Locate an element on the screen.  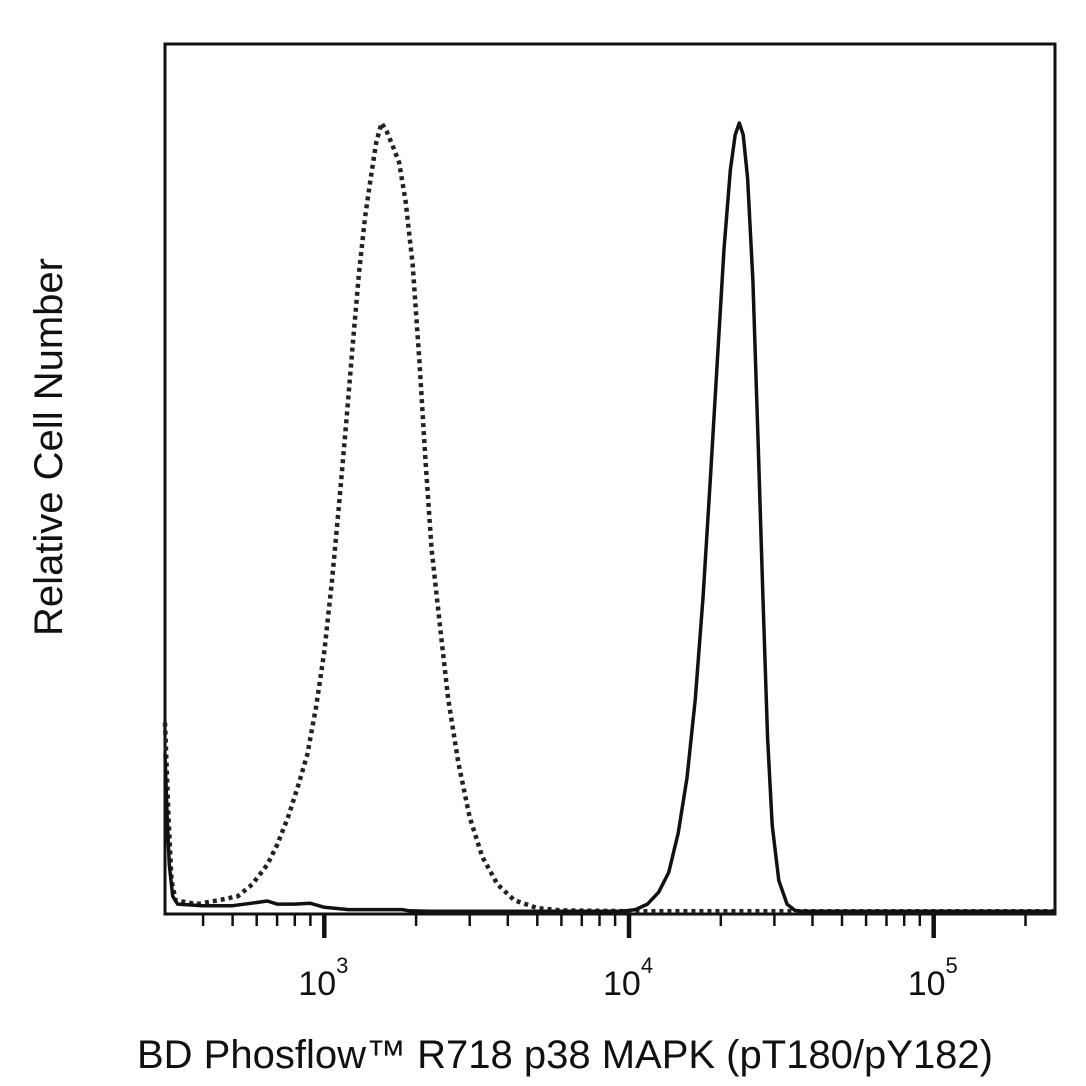
x-tick-label: 10⁴ is located at coordinates (628, 978).